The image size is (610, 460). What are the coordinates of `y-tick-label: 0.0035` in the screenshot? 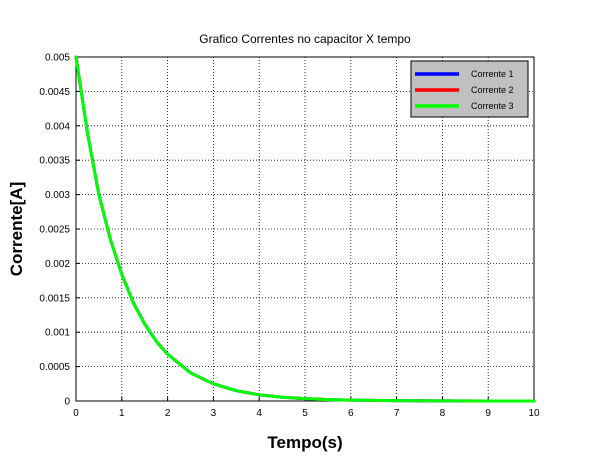 It's located at (54, 161).